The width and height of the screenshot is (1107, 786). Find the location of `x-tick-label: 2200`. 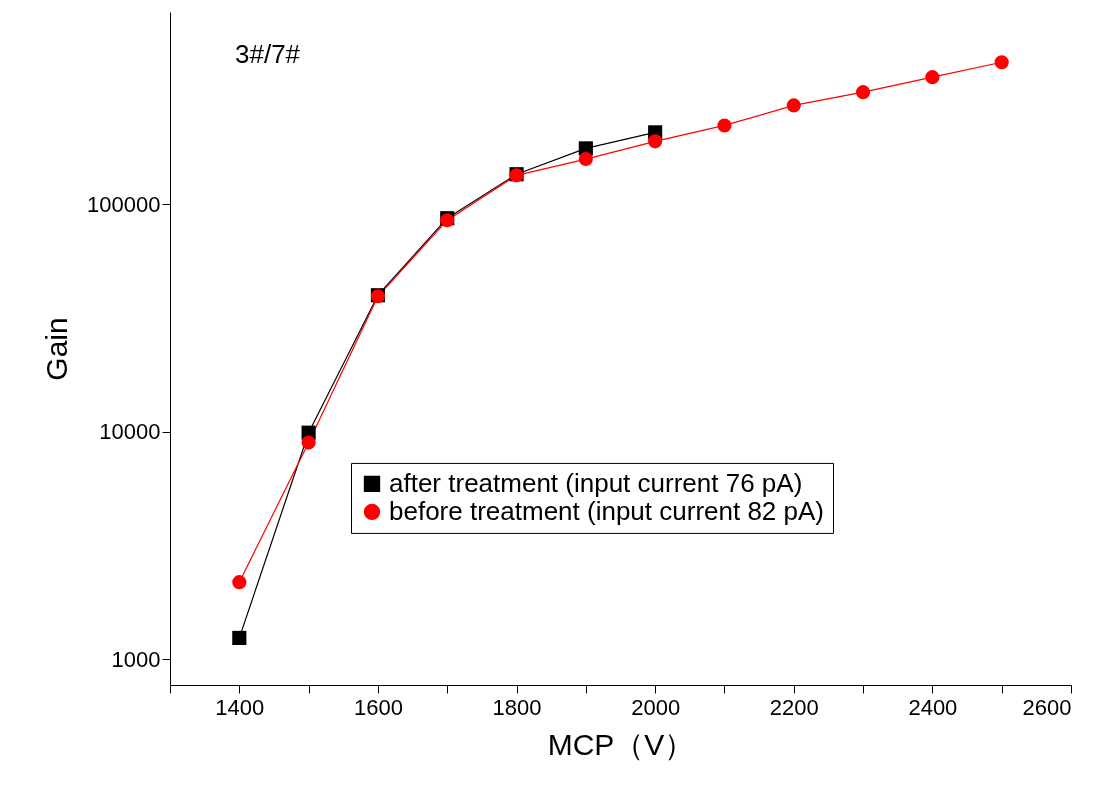

x-tick-label: 2200 is located at coordinates (794, 707).